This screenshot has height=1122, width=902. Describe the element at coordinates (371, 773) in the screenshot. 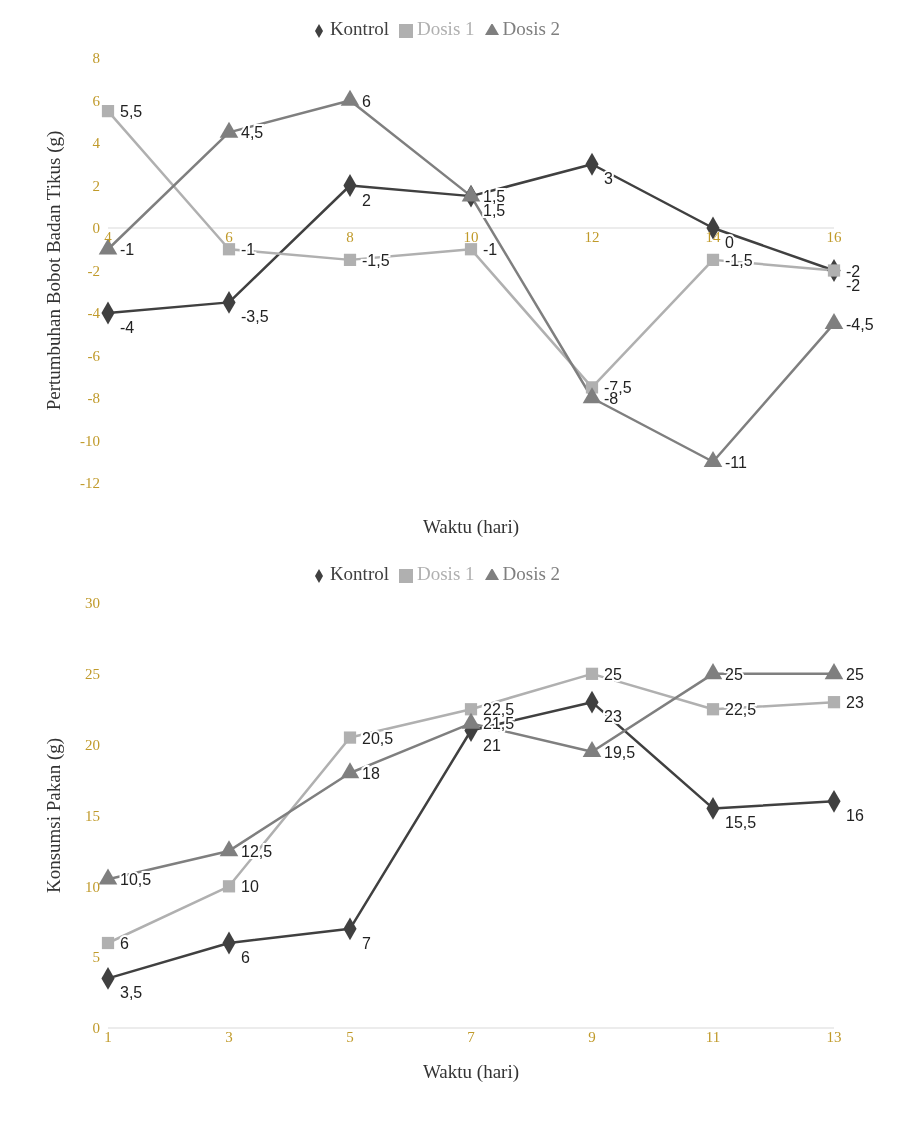

I see `data-label: 18` at that location.